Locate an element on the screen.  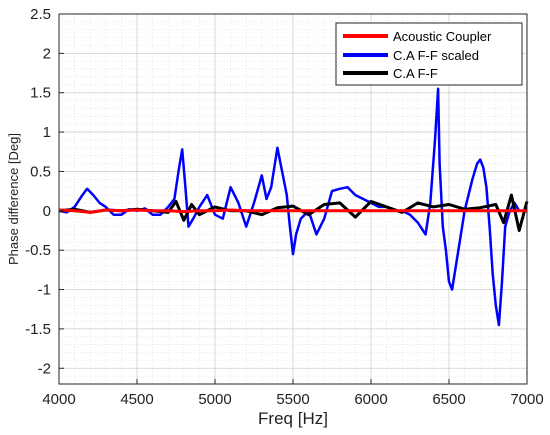
legend: Acoustic Coupler C.A F-F scaled C.A F-F is located at coordinates (429, 54).